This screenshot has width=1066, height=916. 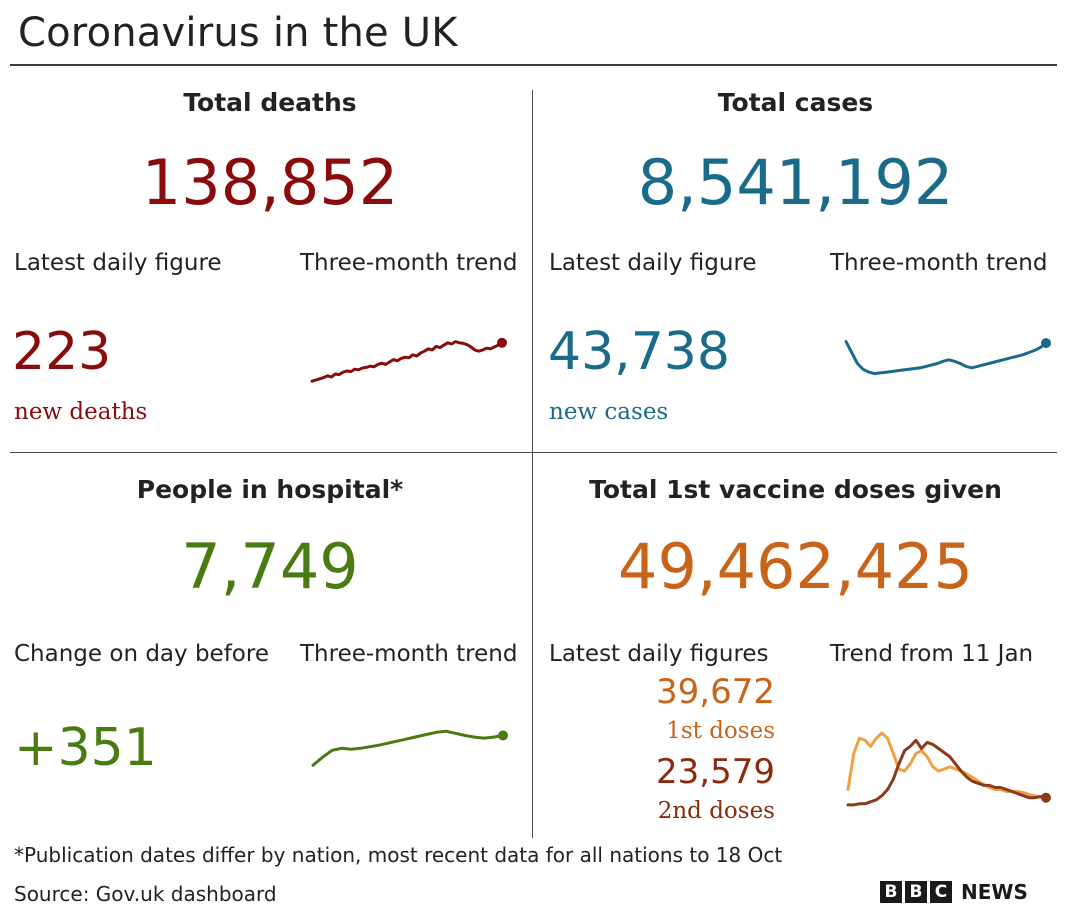 I want to click on first-doses-value: 39,672, so click(x=715, y=692).